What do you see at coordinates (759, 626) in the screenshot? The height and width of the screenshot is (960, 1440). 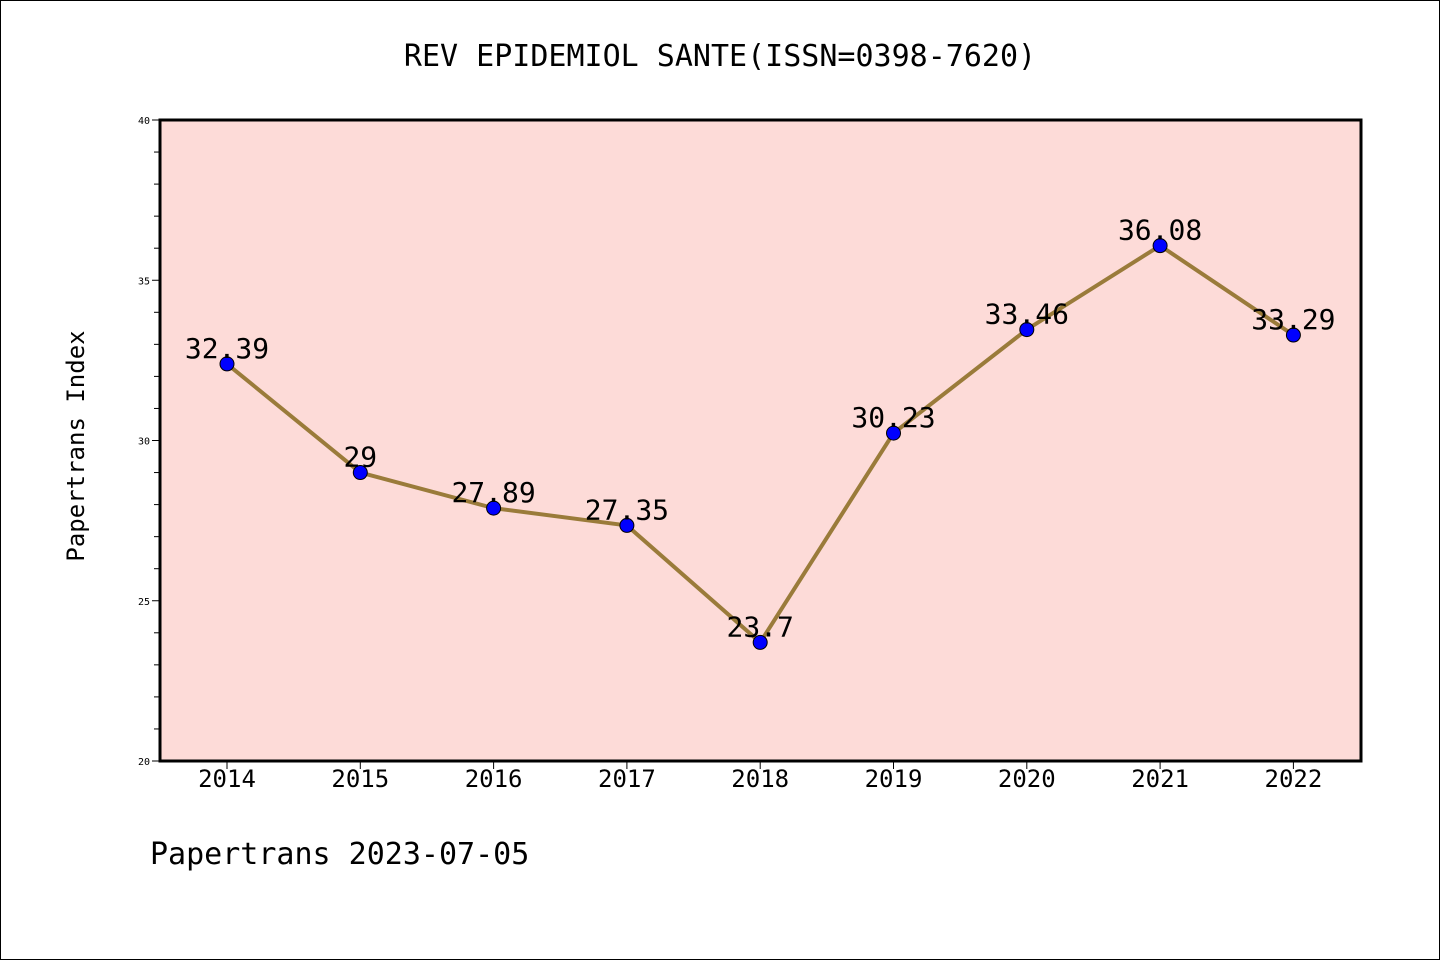 I see `data-label: 23.7` at bounding box center [759, 626].